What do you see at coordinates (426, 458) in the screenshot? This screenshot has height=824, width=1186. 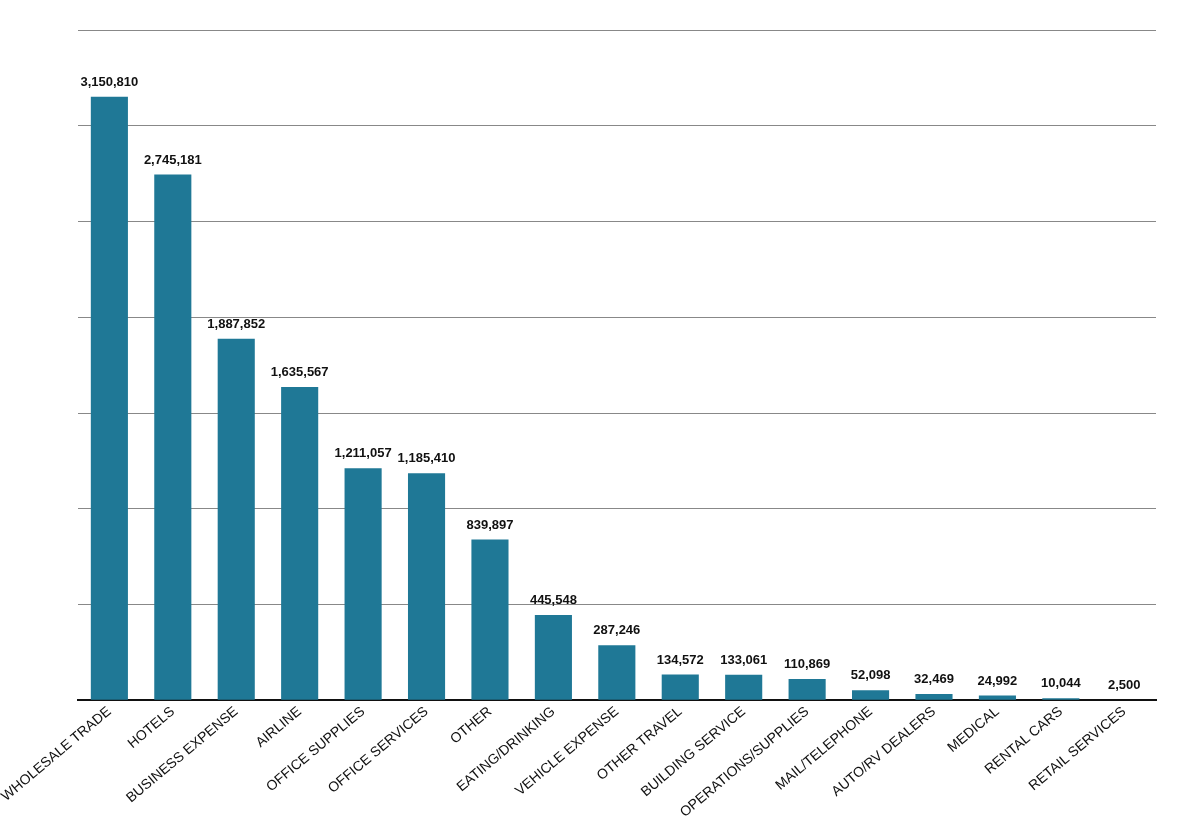 I see `data-label: 1,185,410` at bounding box center [426, 458].